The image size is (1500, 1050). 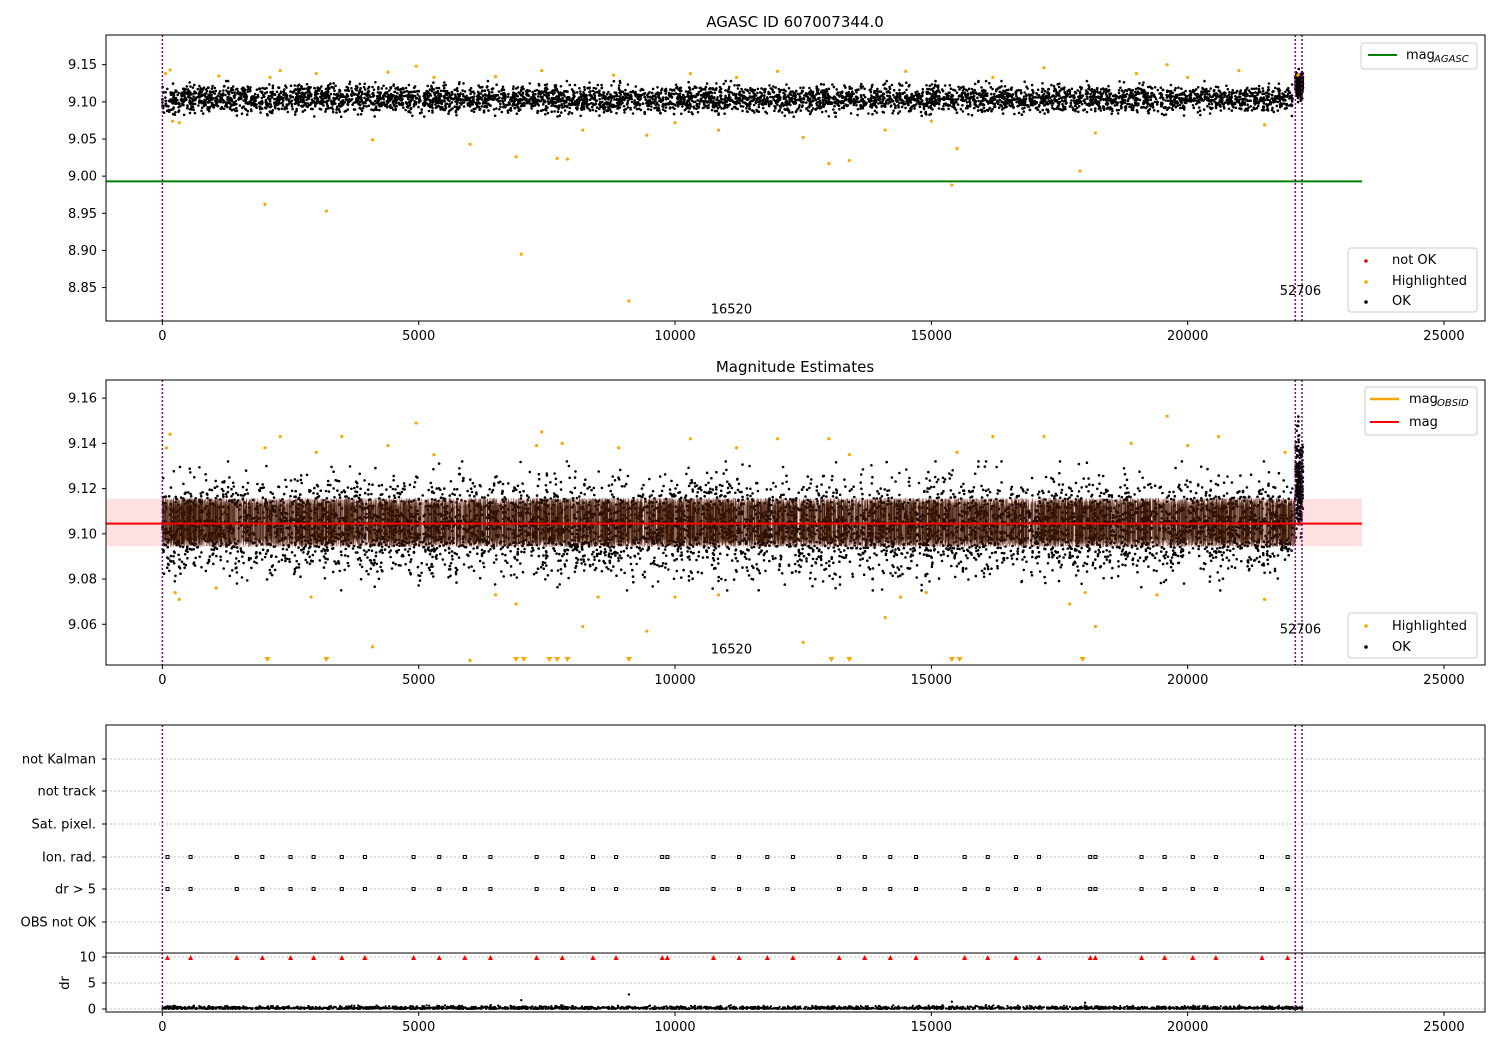 What do you see at coordinates (795, 22) in the screenshot?
I see `agasc-panel-title: AGASC ID 607007344.0` at bounding box center [795, 22].